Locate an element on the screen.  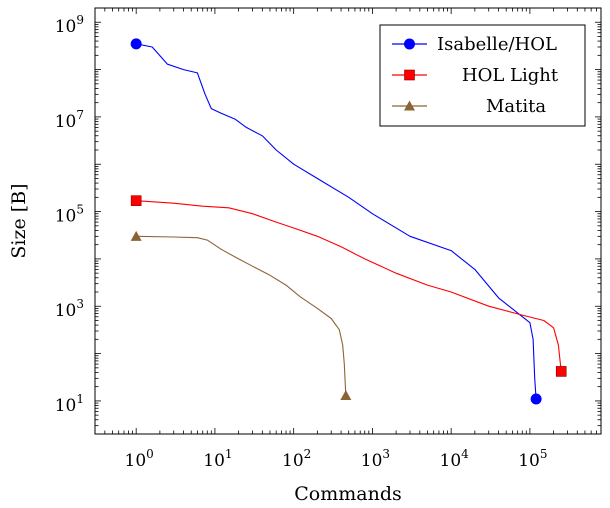
legend-marker-triangle is located at coordinates (409, 105).